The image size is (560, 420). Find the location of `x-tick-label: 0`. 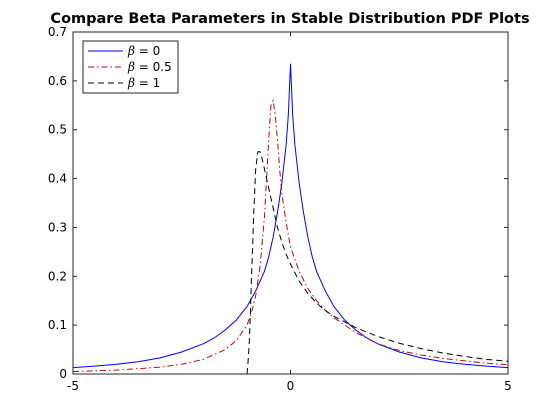

x-tick-label: 0 is located at coordinates (291, 386).